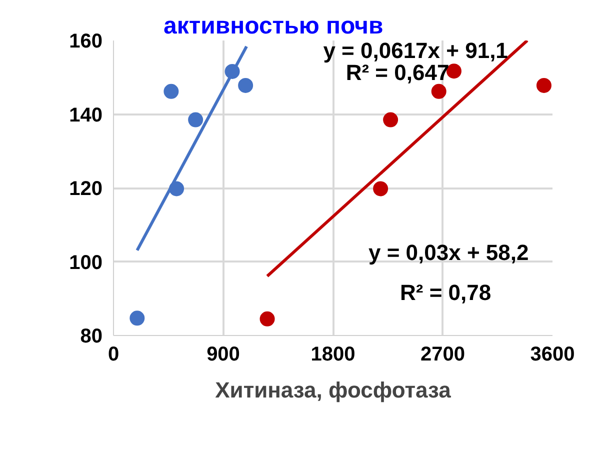  Describe the element at coordinates (333, 390) in the screenshot. I see `x-axis-title: Хитиназа, фосфотаза` at that location.